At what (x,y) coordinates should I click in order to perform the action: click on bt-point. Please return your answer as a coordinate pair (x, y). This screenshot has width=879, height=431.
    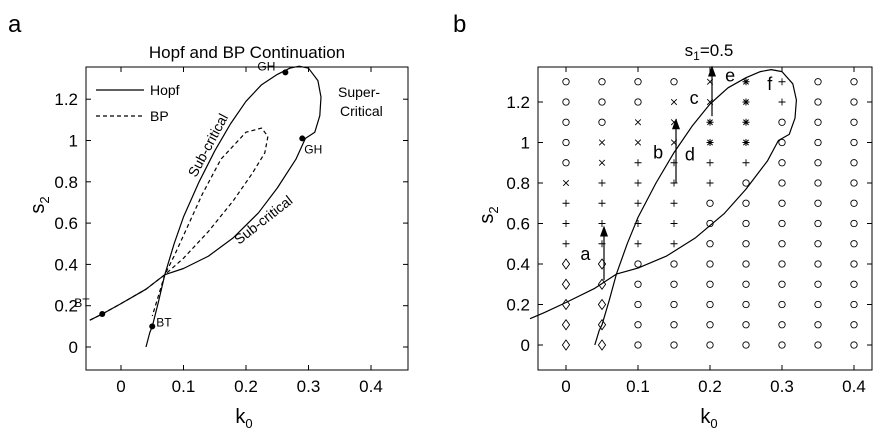
    Looking at the image, I should click on (102, 313).